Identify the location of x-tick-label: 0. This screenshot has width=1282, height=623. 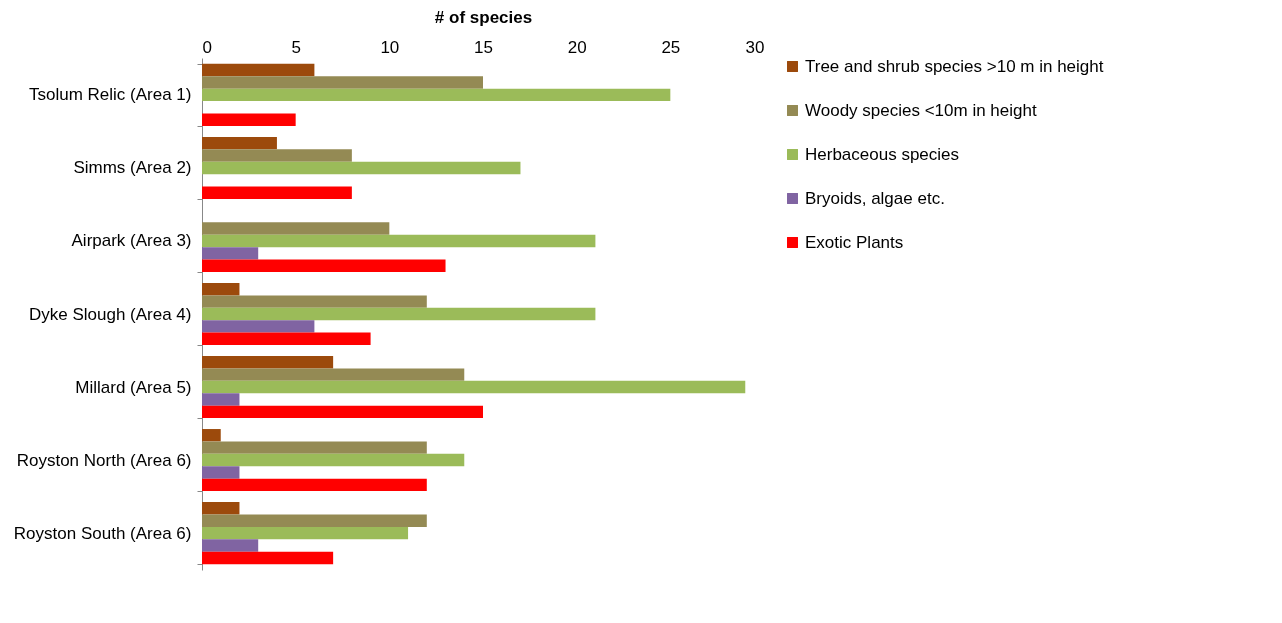
(207, 47).